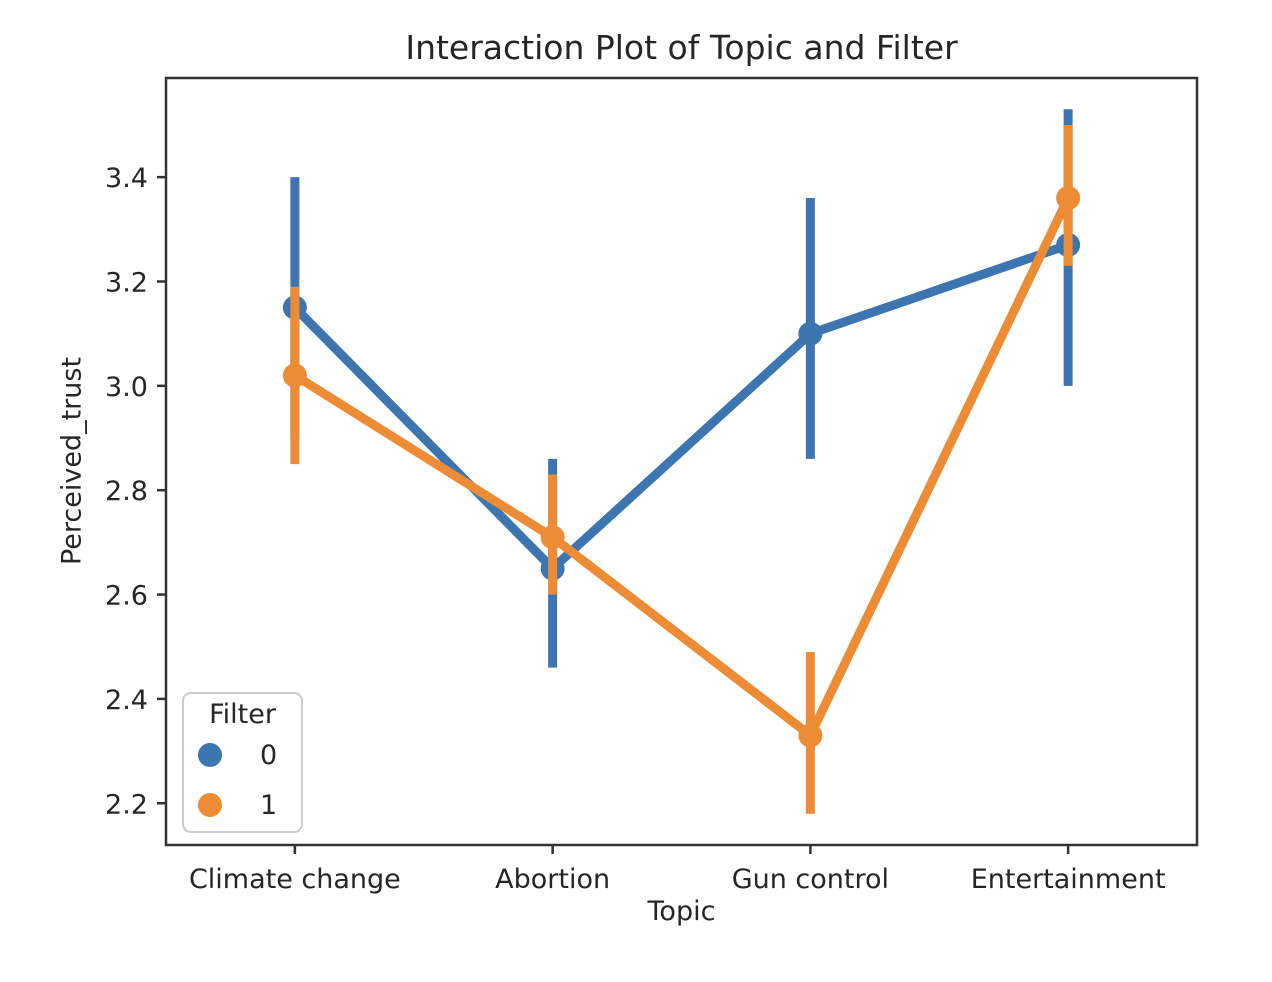 This screenshot has width=1272, height=982. I want to click on legend-entry-label: 0, so click(269, 755).